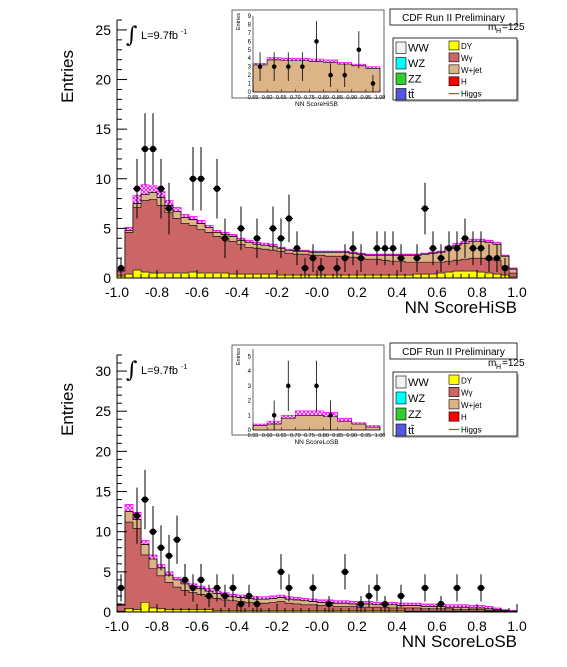  I want to click on x-tick-label: -0.4, so click(237, 292).